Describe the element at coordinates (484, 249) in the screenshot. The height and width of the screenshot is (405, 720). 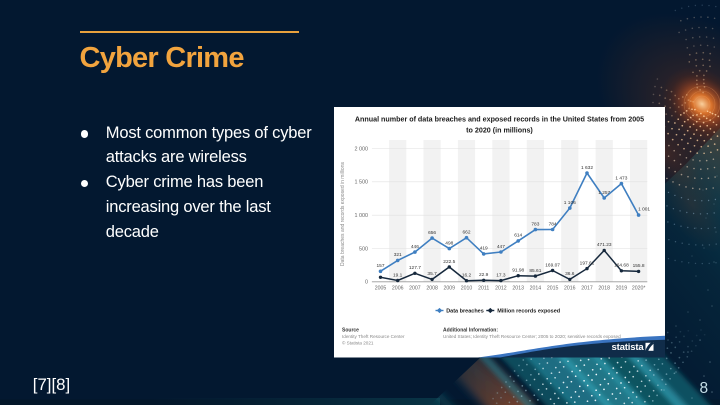
I see `svg-text: 419` at that location.